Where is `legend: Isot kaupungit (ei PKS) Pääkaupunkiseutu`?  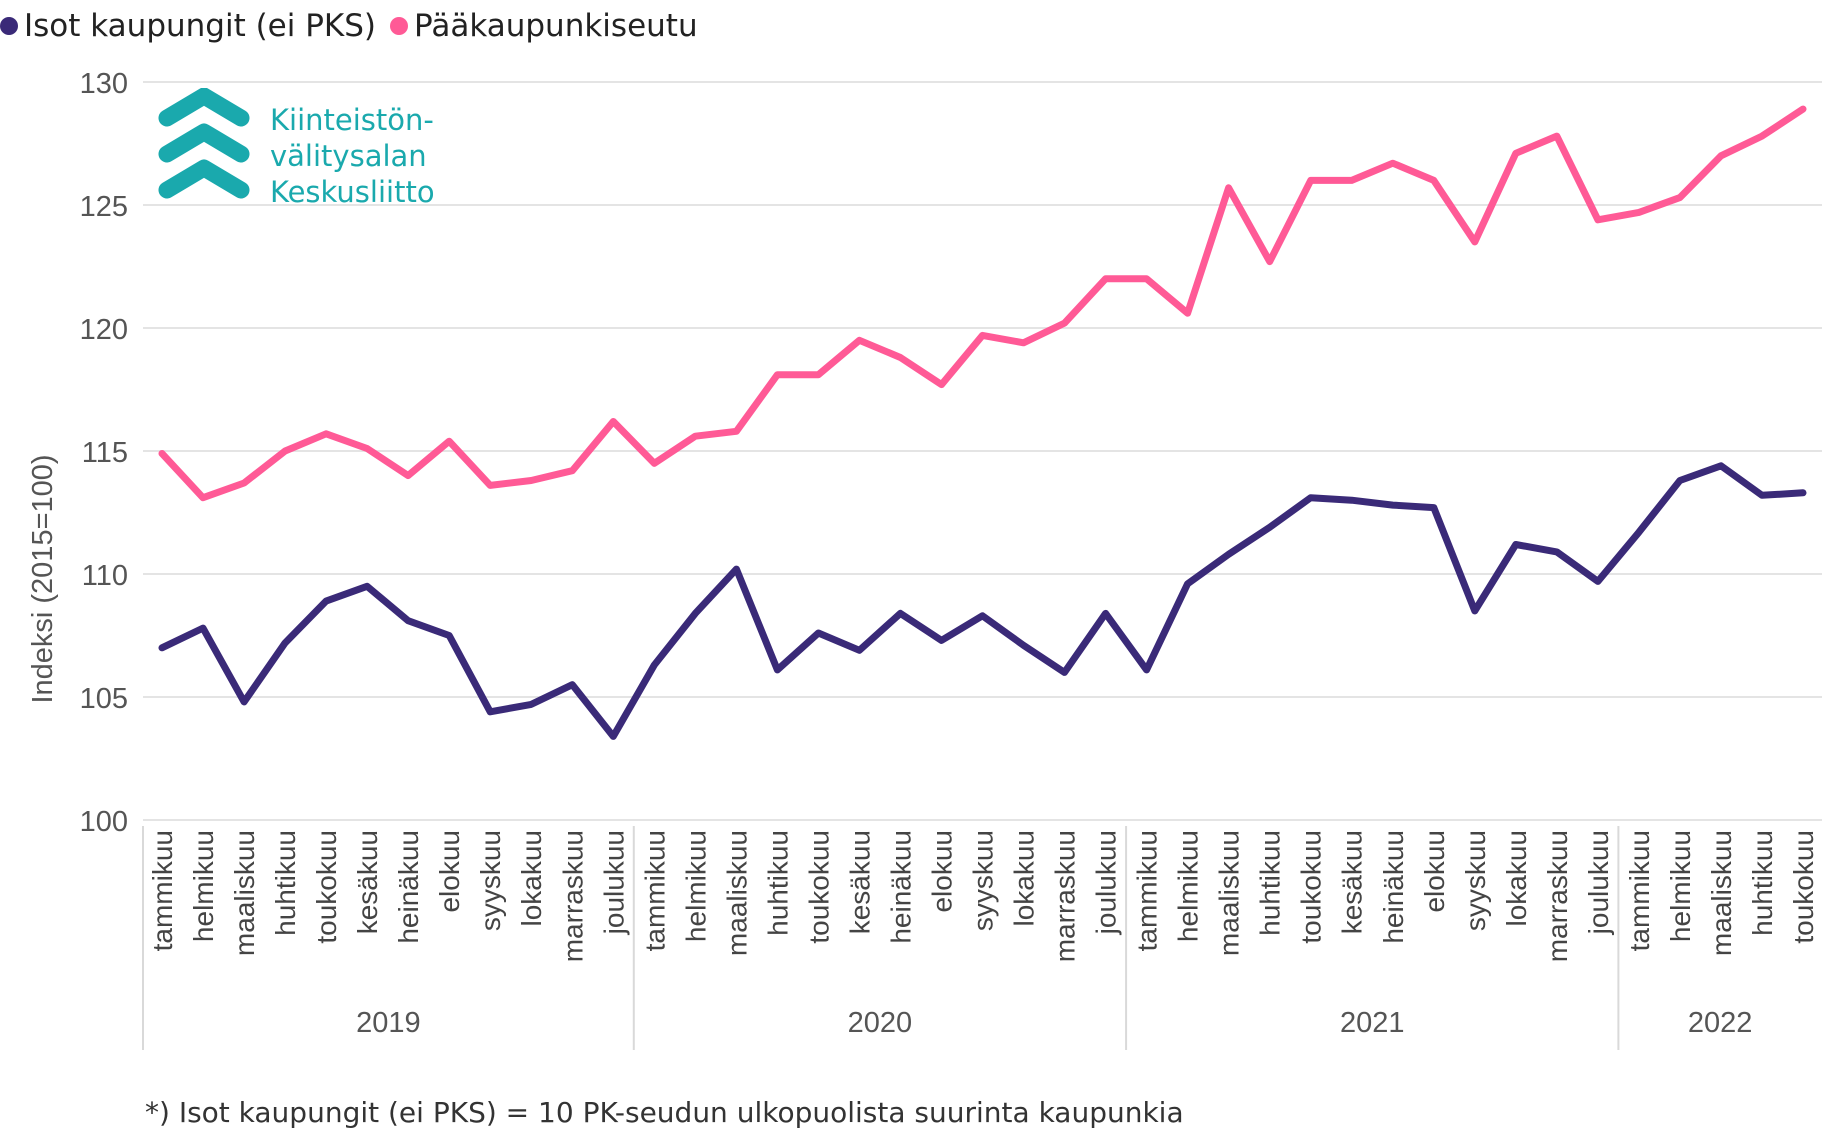 legend: Isot kaupungit (ei PKS) Pääkaupunkiseutu is located at coordinates (356, 26).